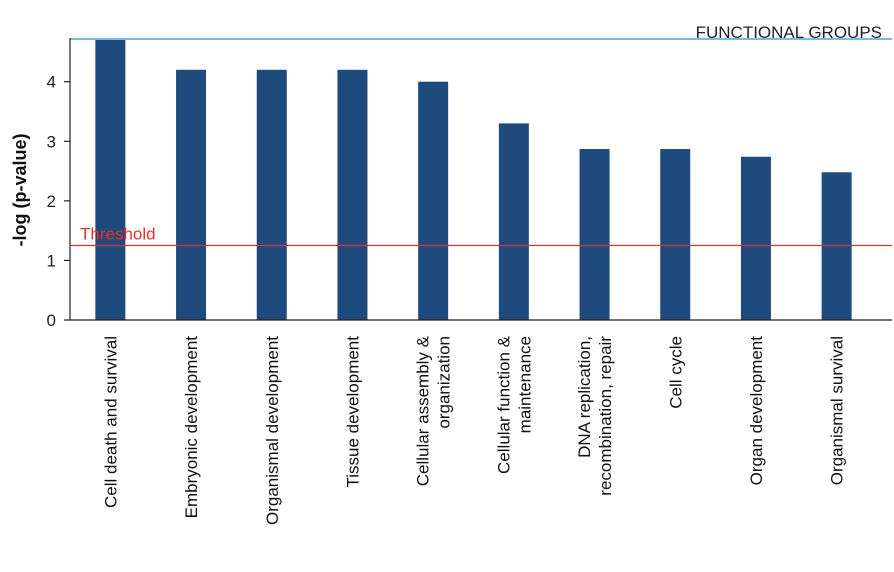 This screenshot has height=572, width=894. What do you see at coordinates (51, 141) in the screenshot?
I see `y-tick-label: 3` at bounding box center [51, 141].